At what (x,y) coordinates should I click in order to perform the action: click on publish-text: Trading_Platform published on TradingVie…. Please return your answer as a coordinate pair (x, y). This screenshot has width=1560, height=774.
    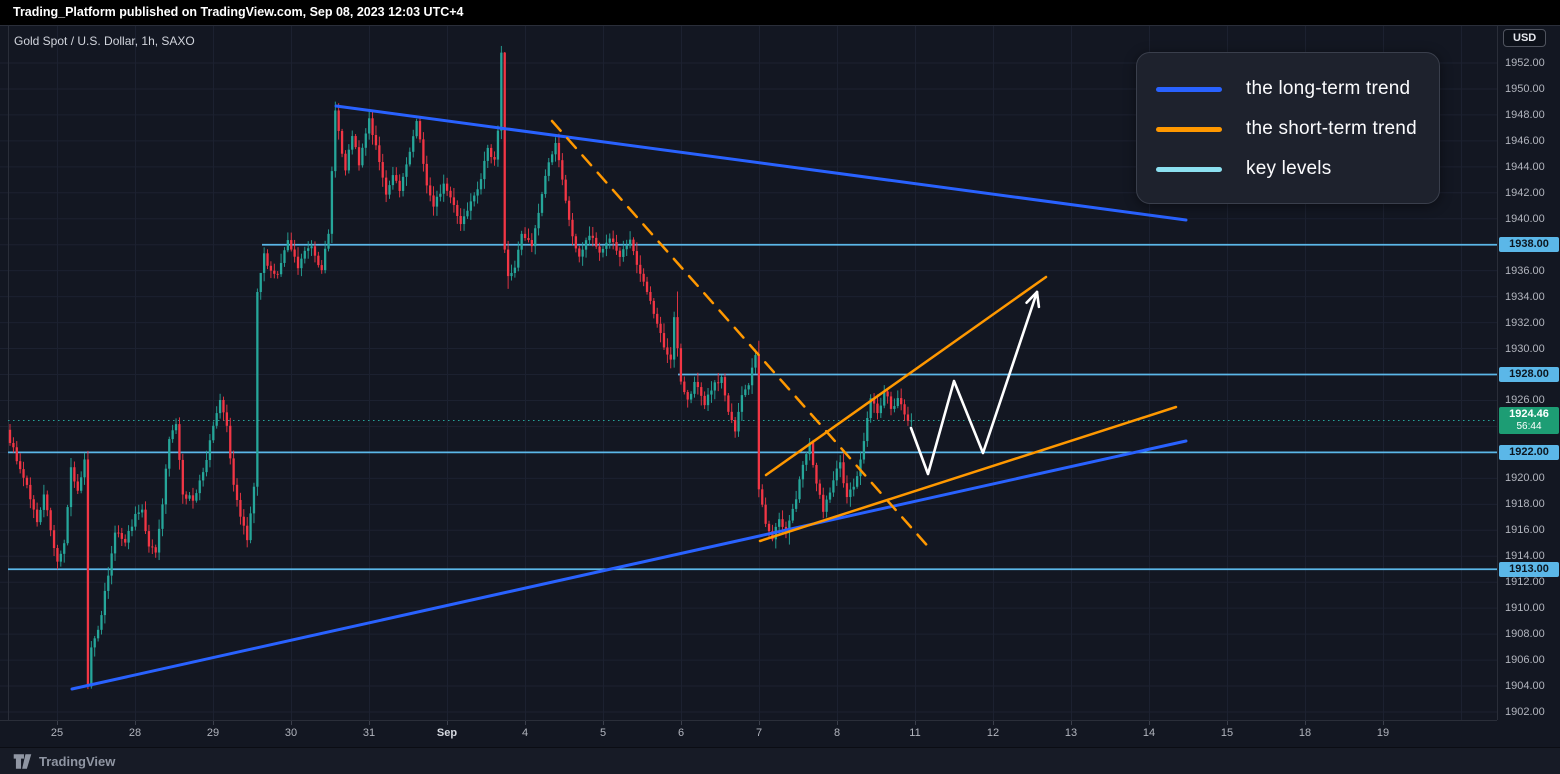
    Looking at the image, I should click on (238, 12).